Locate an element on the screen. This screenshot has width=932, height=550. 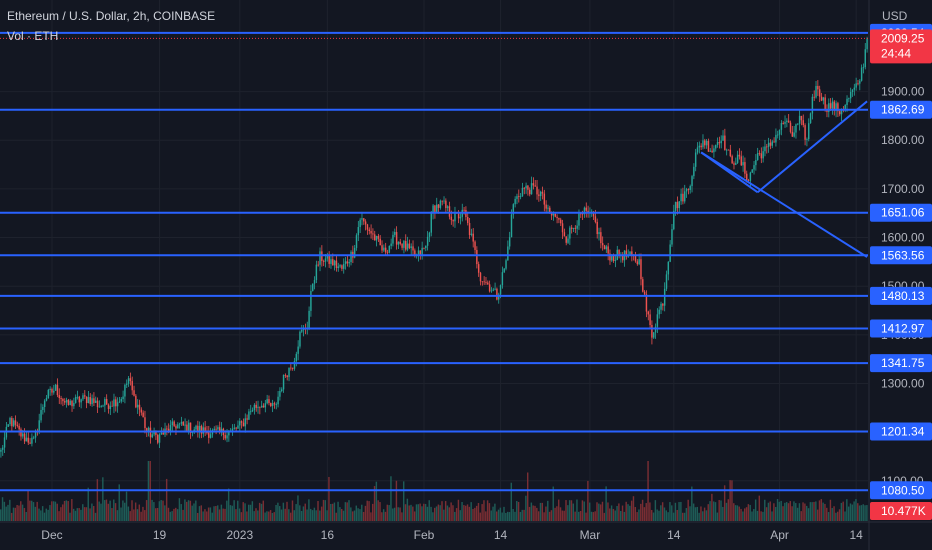
symbol-title: Ethereum / U.S. Dollar, 2h, COINBASE is located at coordinates (111, 16).